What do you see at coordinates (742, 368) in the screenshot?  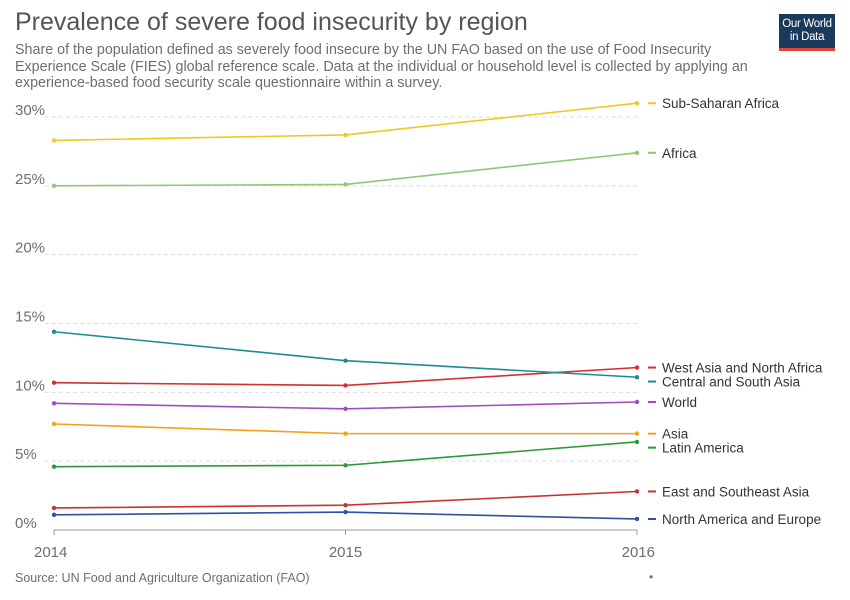 I see `series-label: West Asia and North Africa` at bounding box center [742, 368].